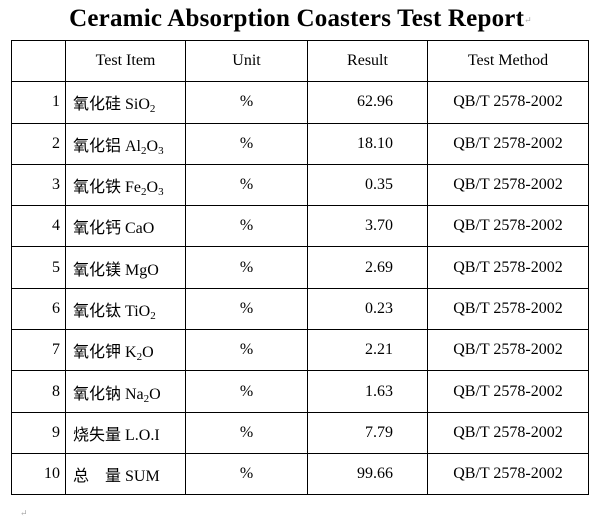  I want to click on header-no, so click(38, 61).